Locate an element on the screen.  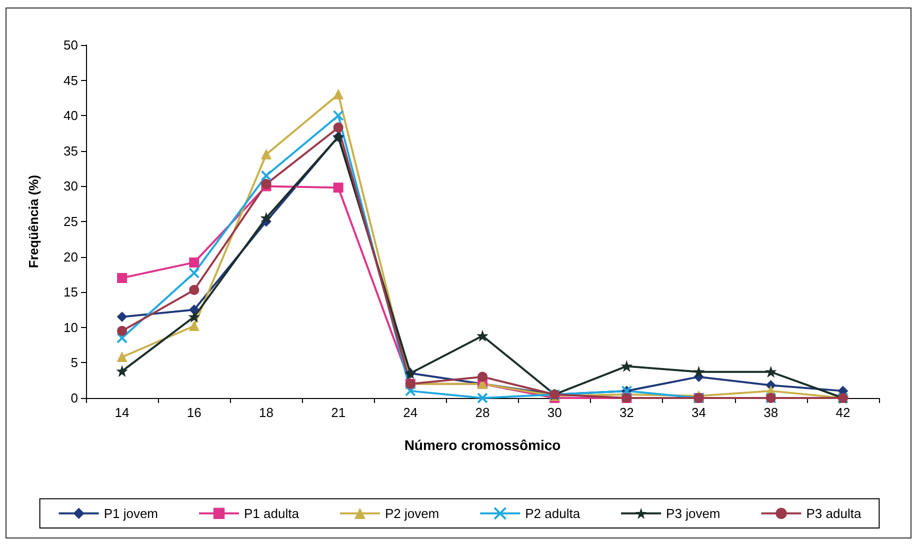
legend-label: P2 adulta is located at coordinates (553, 513).